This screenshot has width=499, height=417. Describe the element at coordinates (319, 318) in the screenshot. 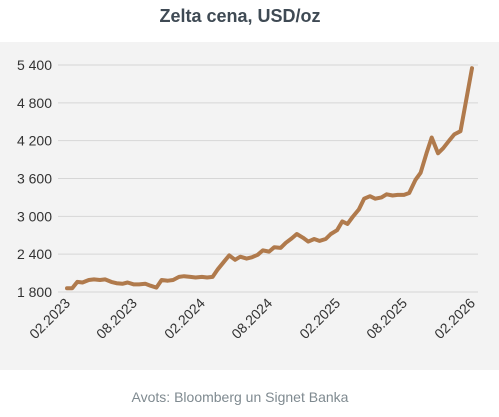

I see `x-tick-label: 02.2025` at that location.